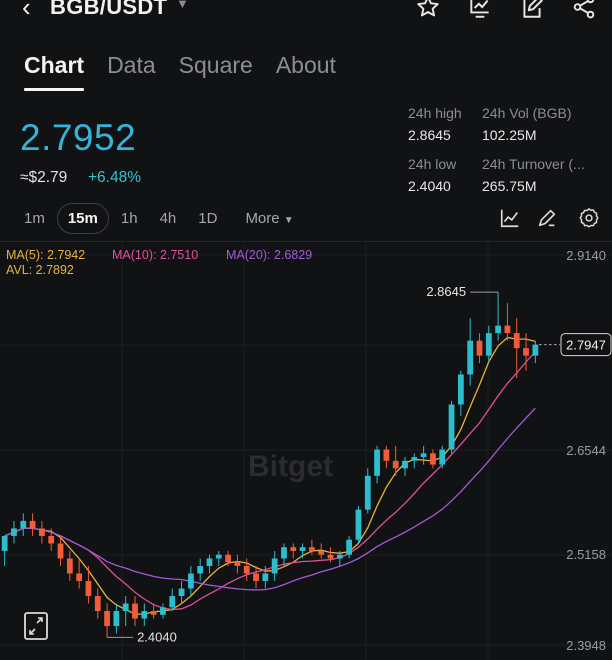 The width and height of the screenshot is (612, 660). I want to click on stat-24h-turnover-value: 265.75M, so click(509, 186).